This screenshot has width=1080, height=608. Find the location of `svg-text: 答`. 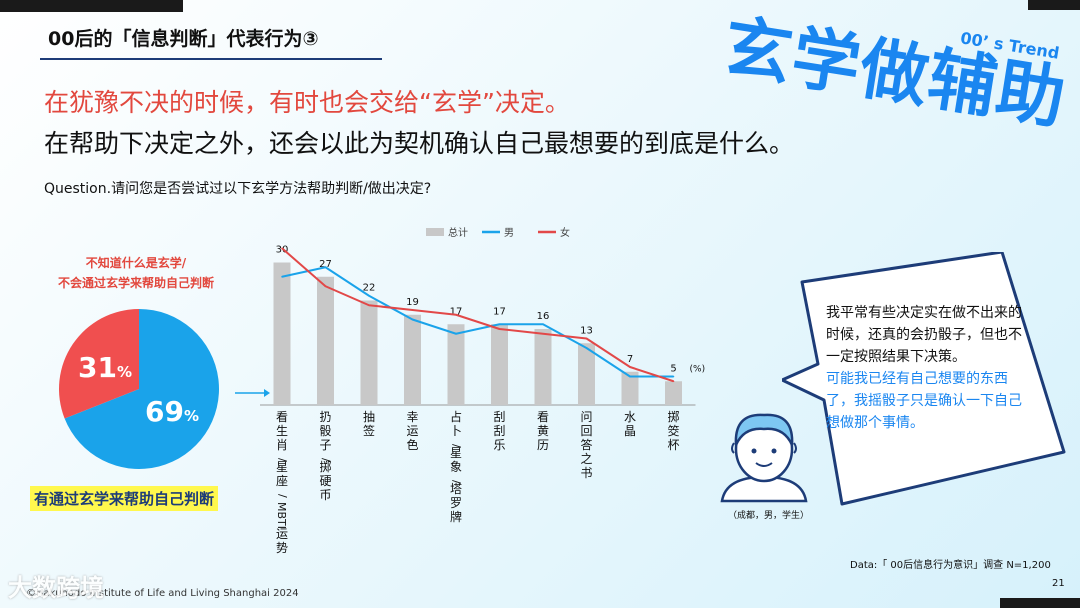

svg-text: 答 is located at coordinates (586, 444).